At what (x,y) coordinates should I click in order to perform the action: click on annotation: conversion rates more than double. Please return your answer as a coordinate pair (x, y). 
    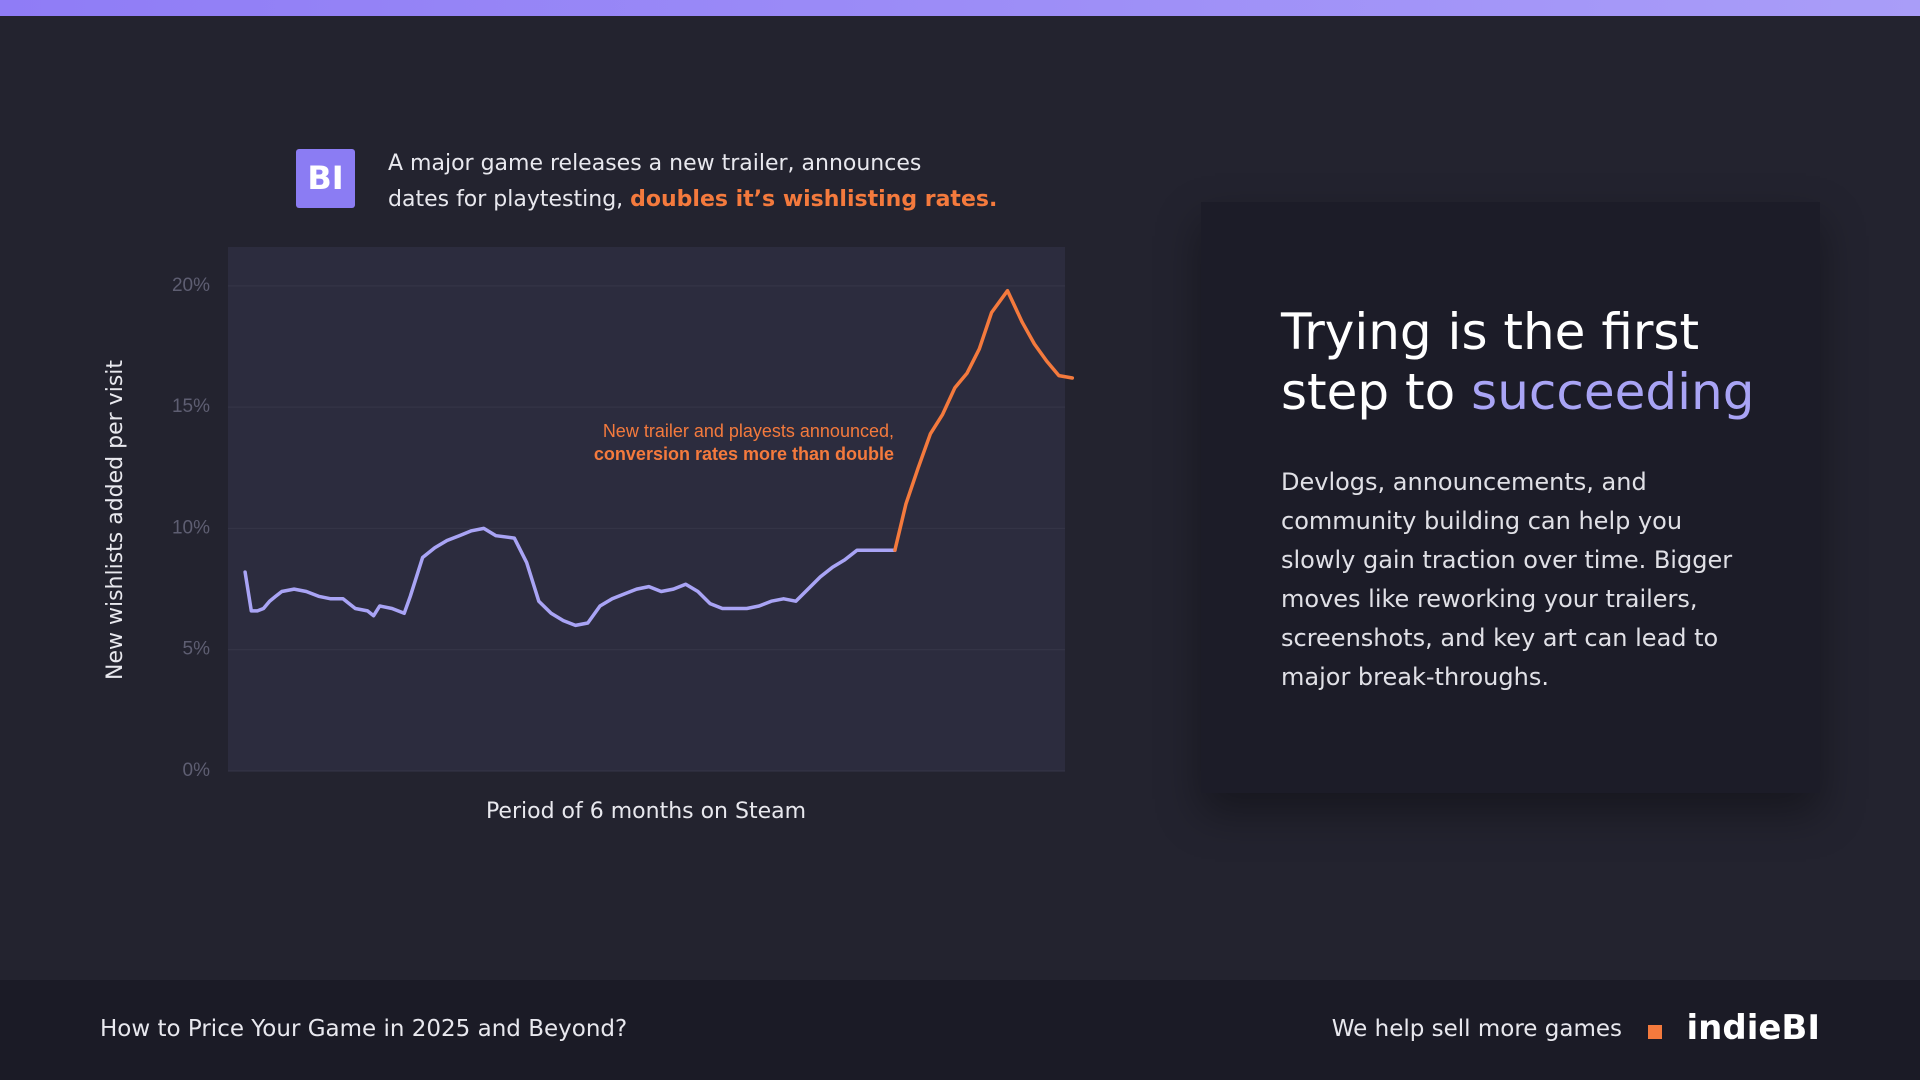
    Looking at the image, I should click on (744, 454).